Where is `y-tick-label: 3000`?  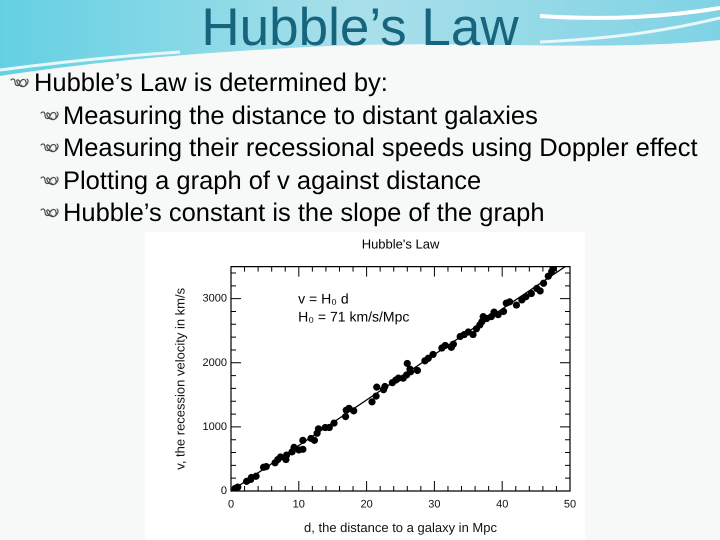
y-tick-label: 3000 is located at coordinates (214, 298).